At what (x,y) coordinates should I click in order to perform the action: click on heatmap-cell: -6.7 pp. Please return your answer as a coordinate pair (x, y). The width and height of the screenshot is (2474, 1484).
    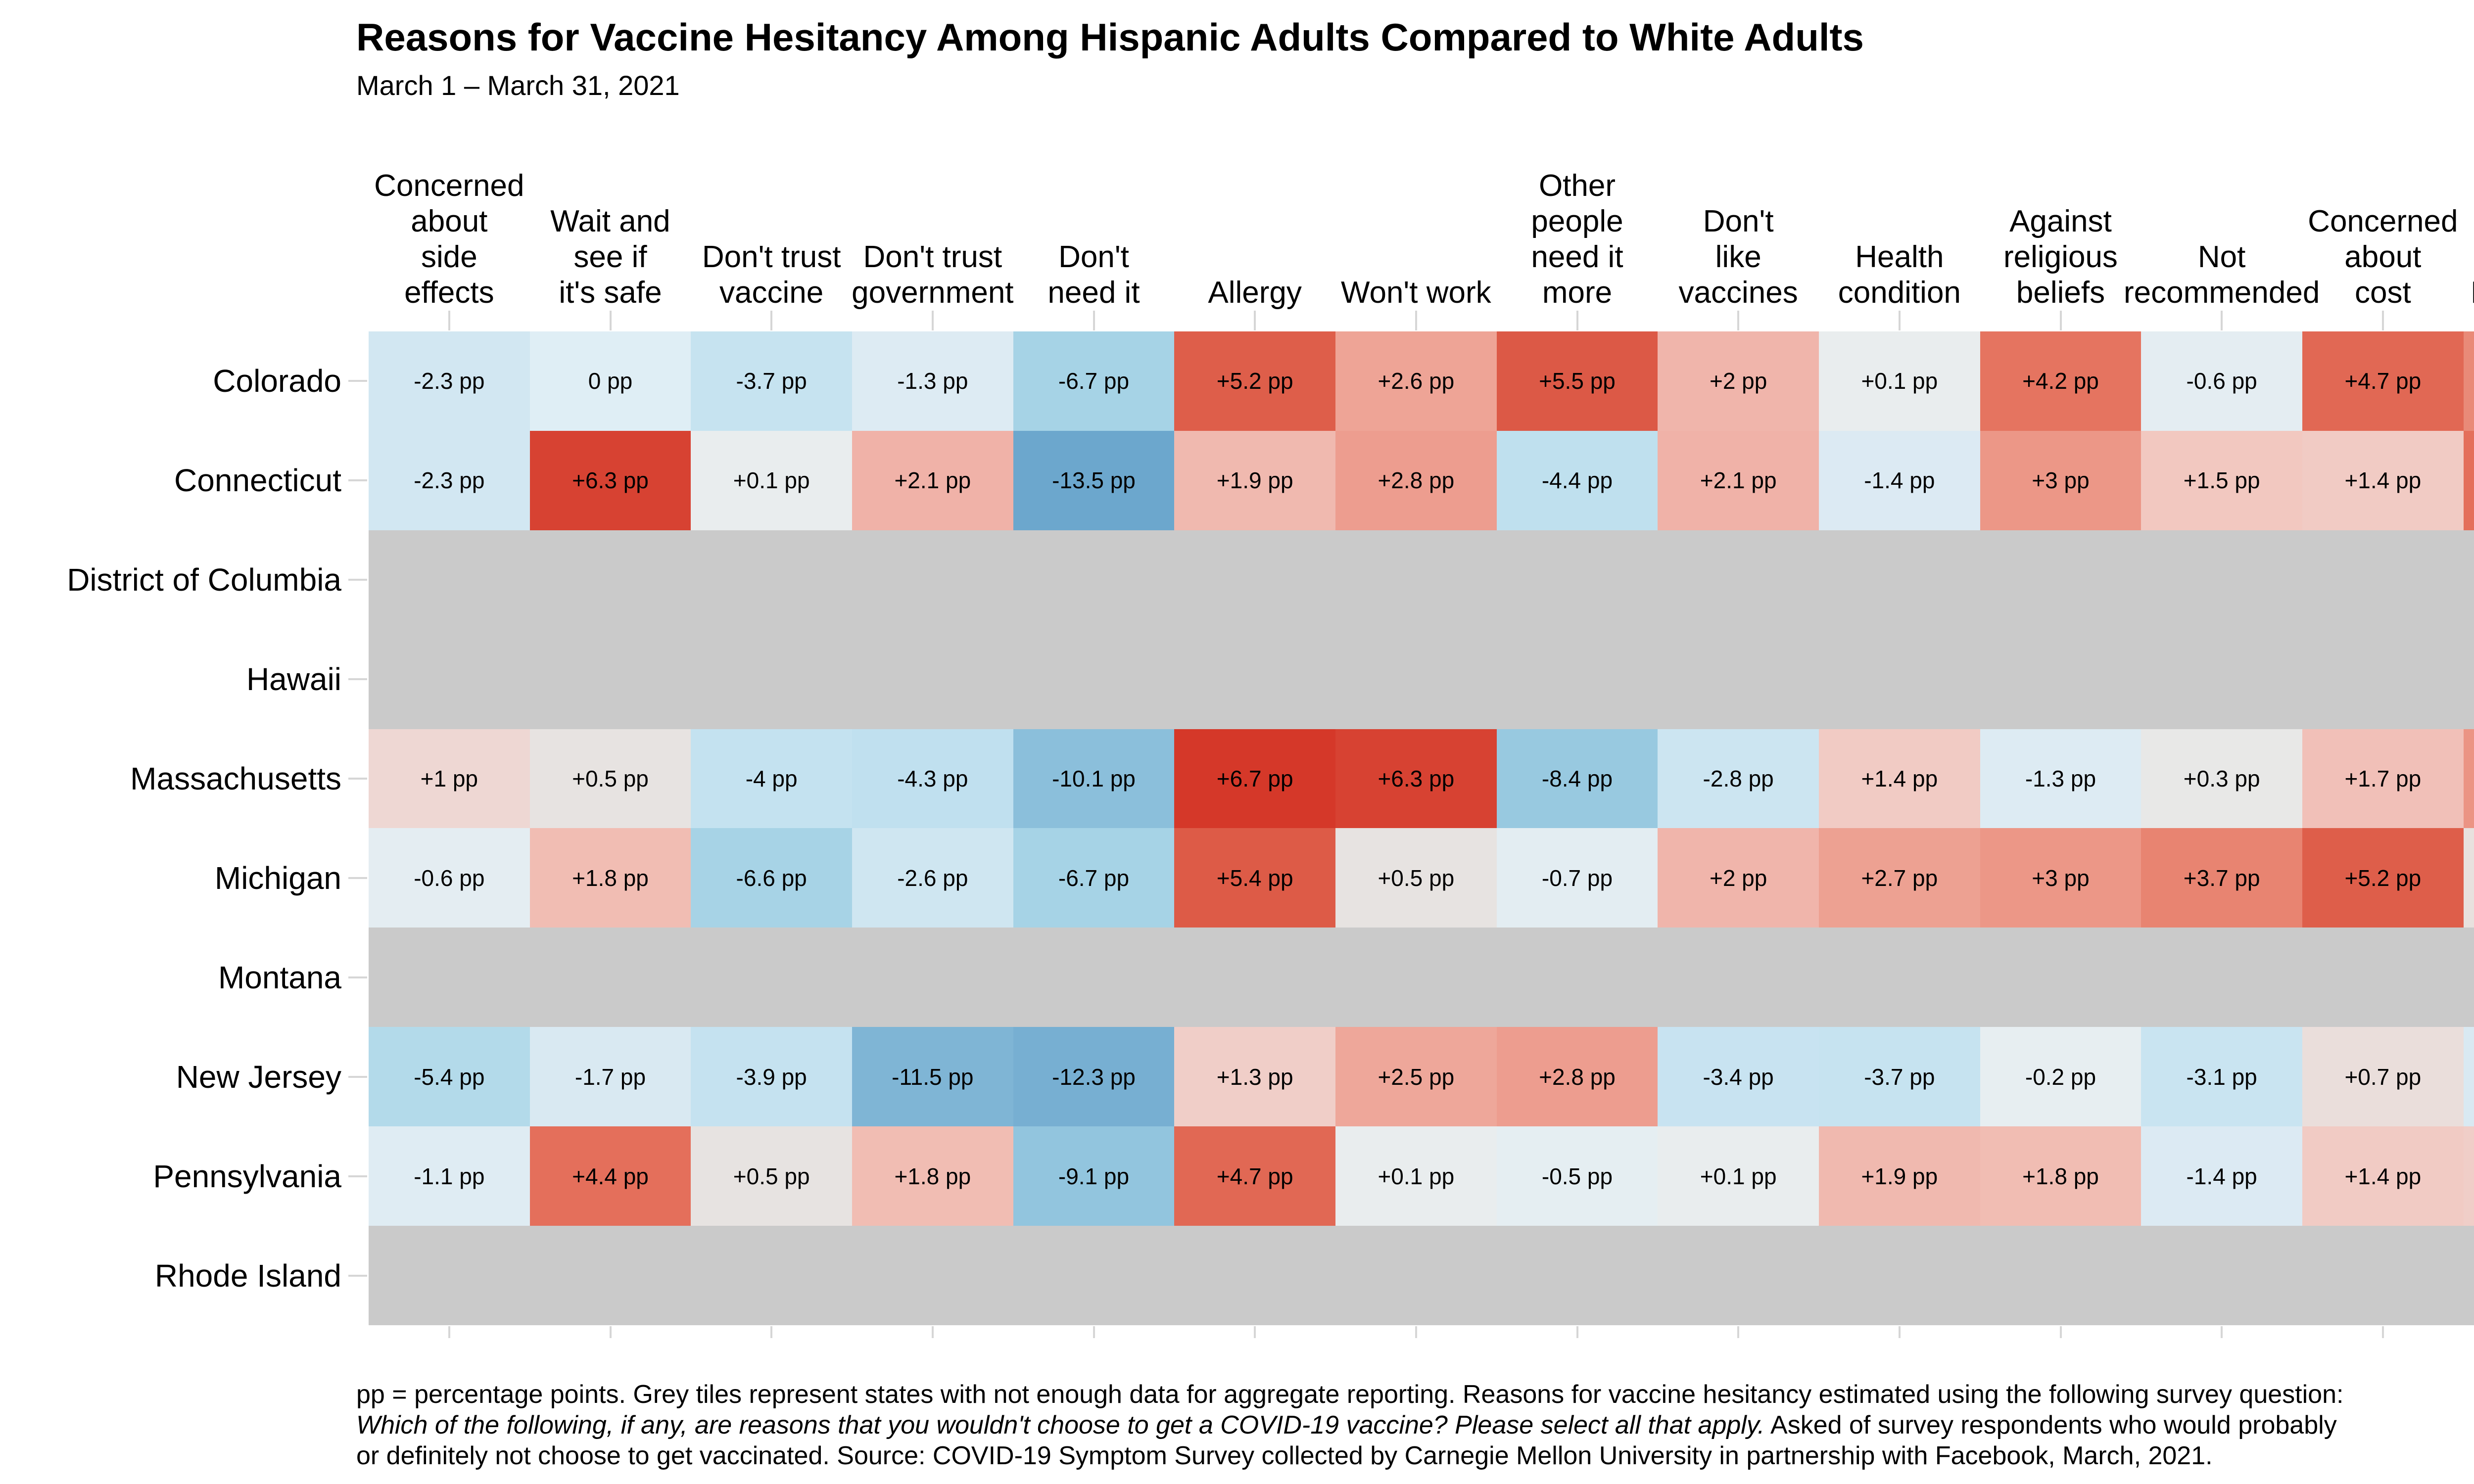
    Looking at the image, I should click on (1094, 878).